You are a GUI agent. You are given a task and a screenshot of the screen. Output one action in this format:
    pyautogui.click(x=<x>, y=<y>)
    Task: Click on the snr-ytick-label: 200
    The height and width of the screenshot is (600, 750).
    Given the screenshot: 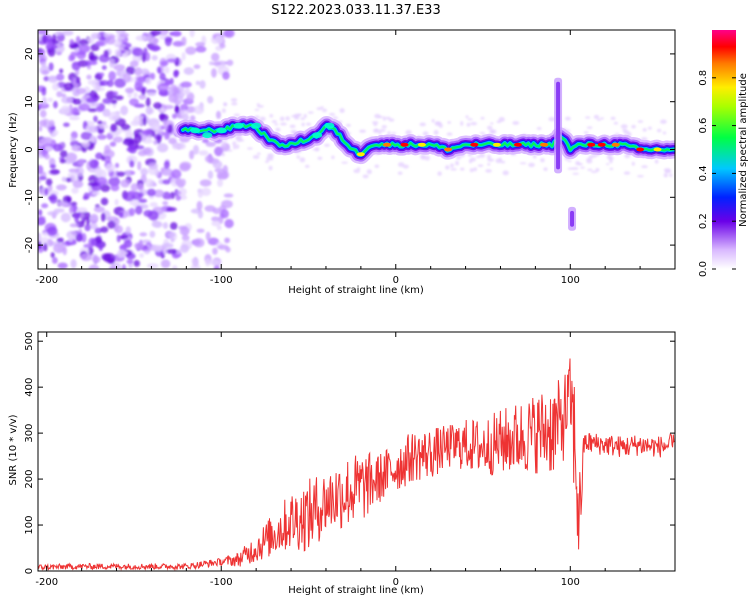 What is the action you would take?
    pyautogui.click(x=29, y=479)
    